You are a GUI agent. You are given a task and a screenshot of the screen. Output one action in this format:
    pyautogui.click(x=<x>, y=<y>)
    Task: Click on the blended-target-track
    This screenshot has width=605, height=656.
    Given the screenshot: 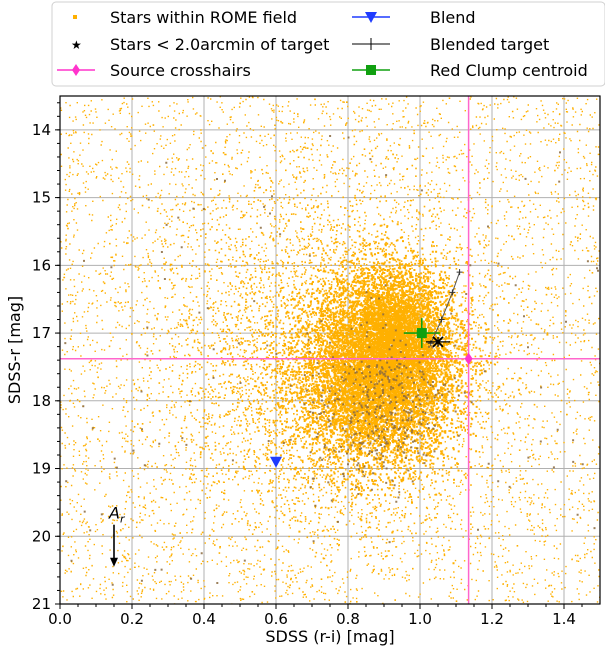 What is the action you would take?
    pyautogui.click(x=445, y=307)
    